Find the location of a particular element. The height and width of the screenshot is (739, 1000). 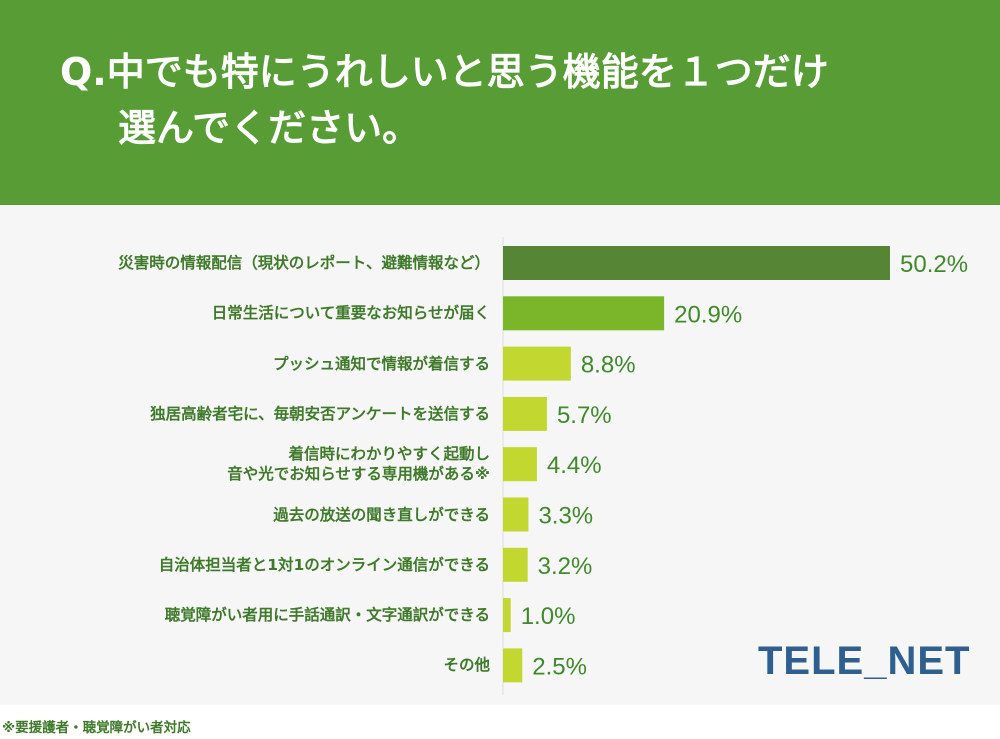

category-label-3: プッシュ通知で情報が着信する is located at coordinates (381, 364).